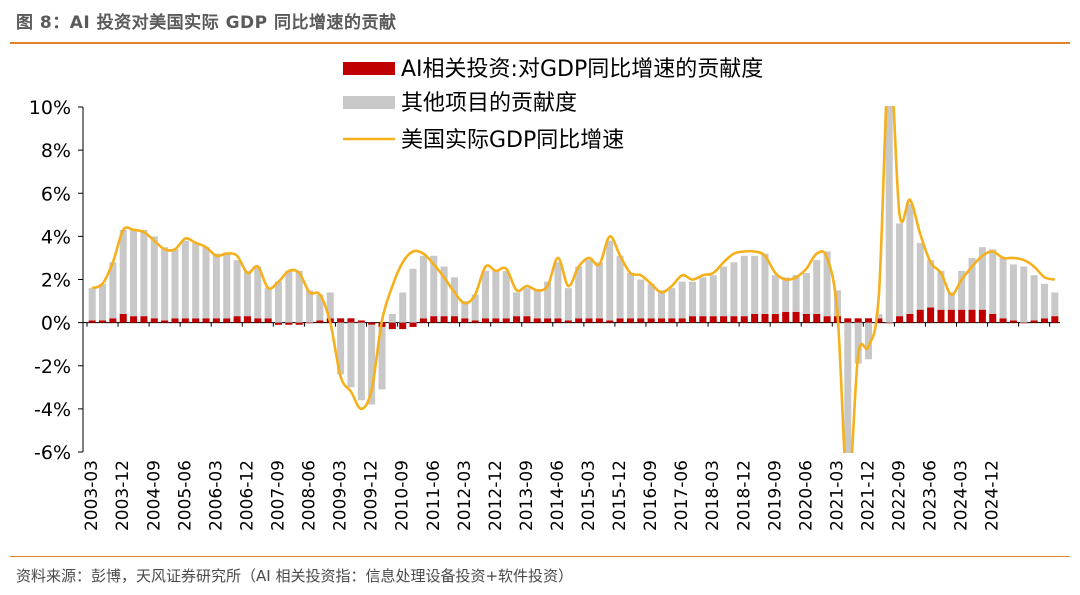 The width and height of the screenshot is (1080, 595). What do you see at coordinates (295, 576) in the screenshot?
I see `source-note: 资料来源：彭博，天风证券研究所（AI 相关投资指：信息处理设备投资+软件投资）` at bounding box center [295, 576].